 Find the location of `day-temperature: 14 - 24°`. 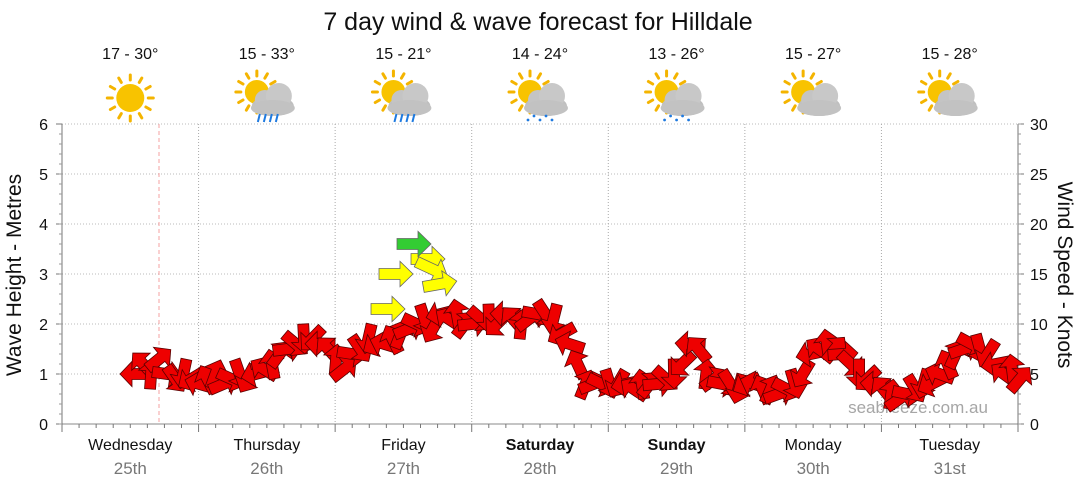

day-temperature: 14 - 24° is located at coordinates (540, 54).